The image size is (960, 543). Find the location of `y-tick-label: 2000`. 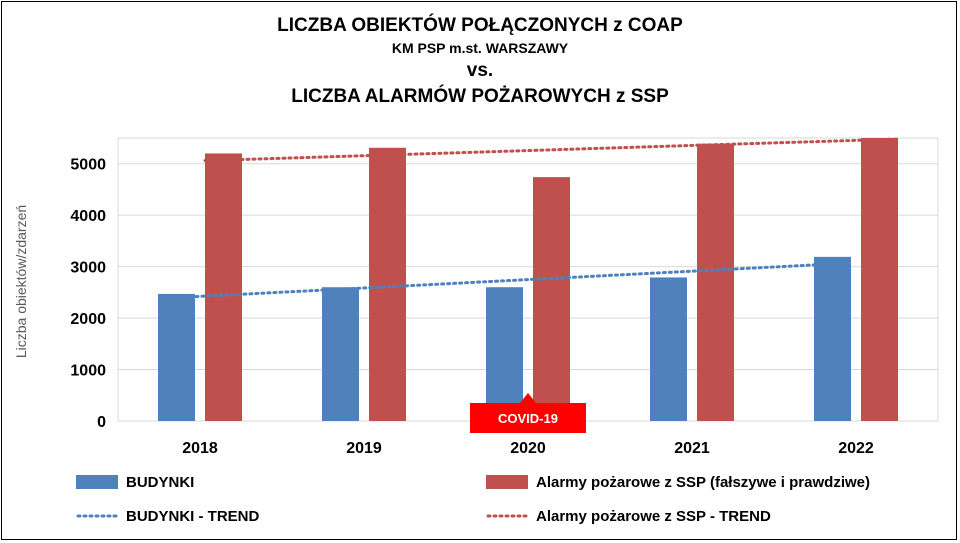

y-tick-label: 2000 is located at coordinates (88, 319).